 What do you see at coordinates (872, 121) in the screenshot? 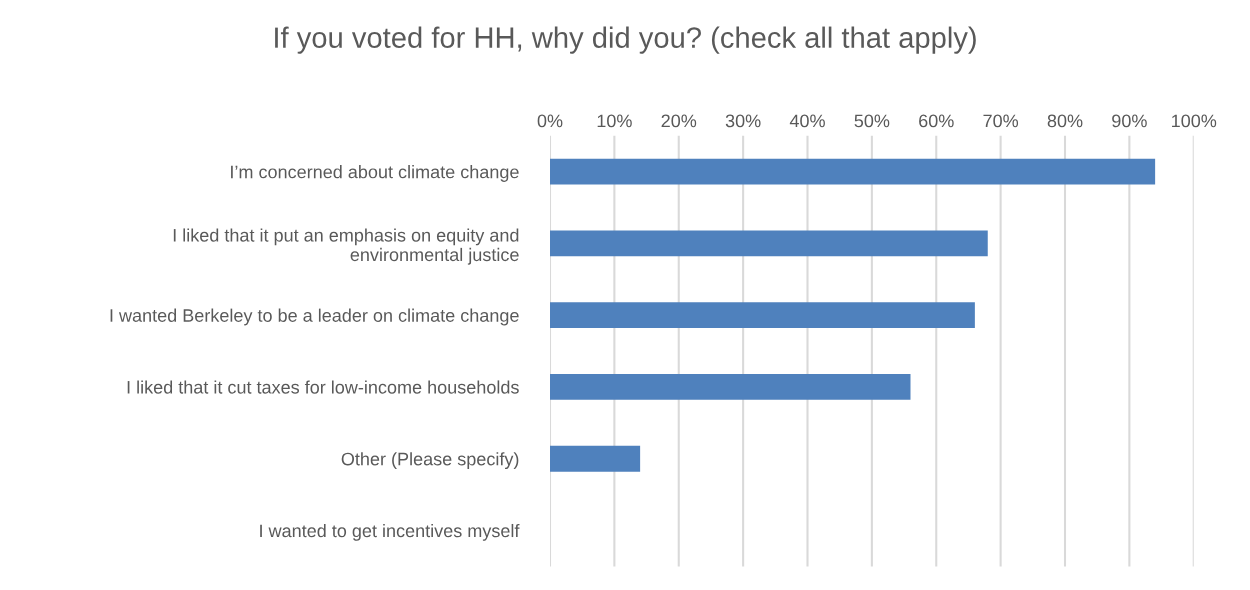
I see `x-tick-label: 50%` at bounding box center [872, 121].